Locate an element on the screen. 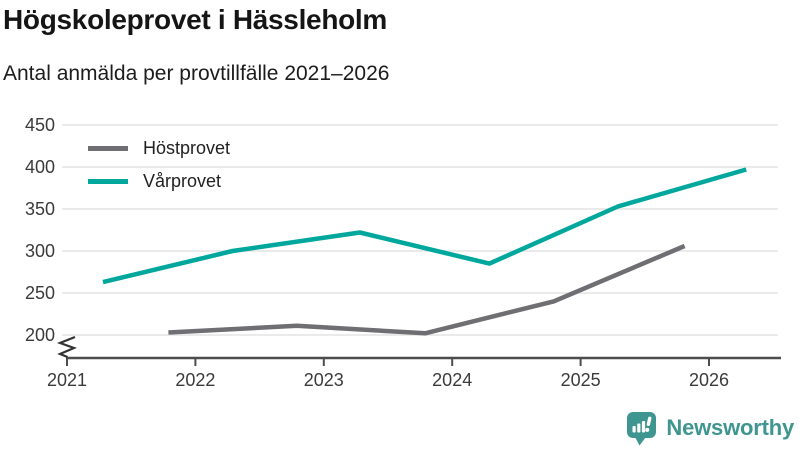 The height and width of the screenshot is (450, 800). svg-text: 2022 is located at coordinates (195, 380).